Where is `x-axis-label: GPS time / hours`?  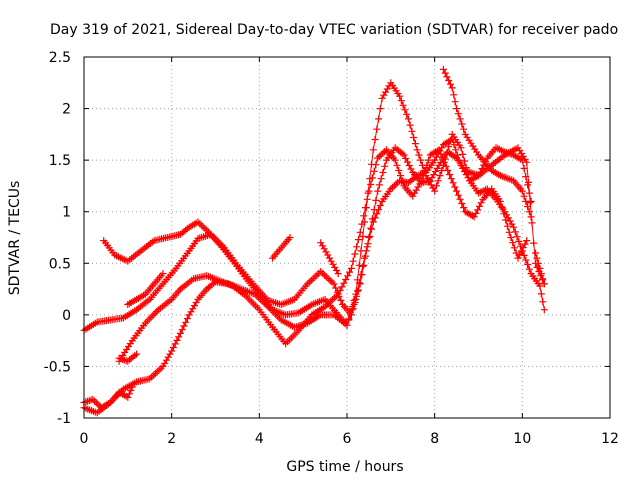
x-axis-label: GPS time / hours is located at coordinates (344, 467).